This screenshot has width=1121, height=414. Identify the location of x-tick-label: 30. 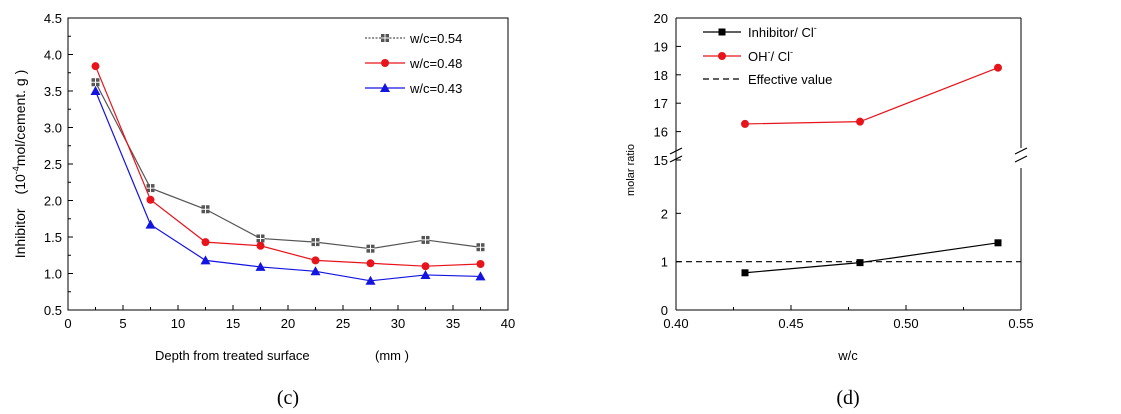
(398, 323).